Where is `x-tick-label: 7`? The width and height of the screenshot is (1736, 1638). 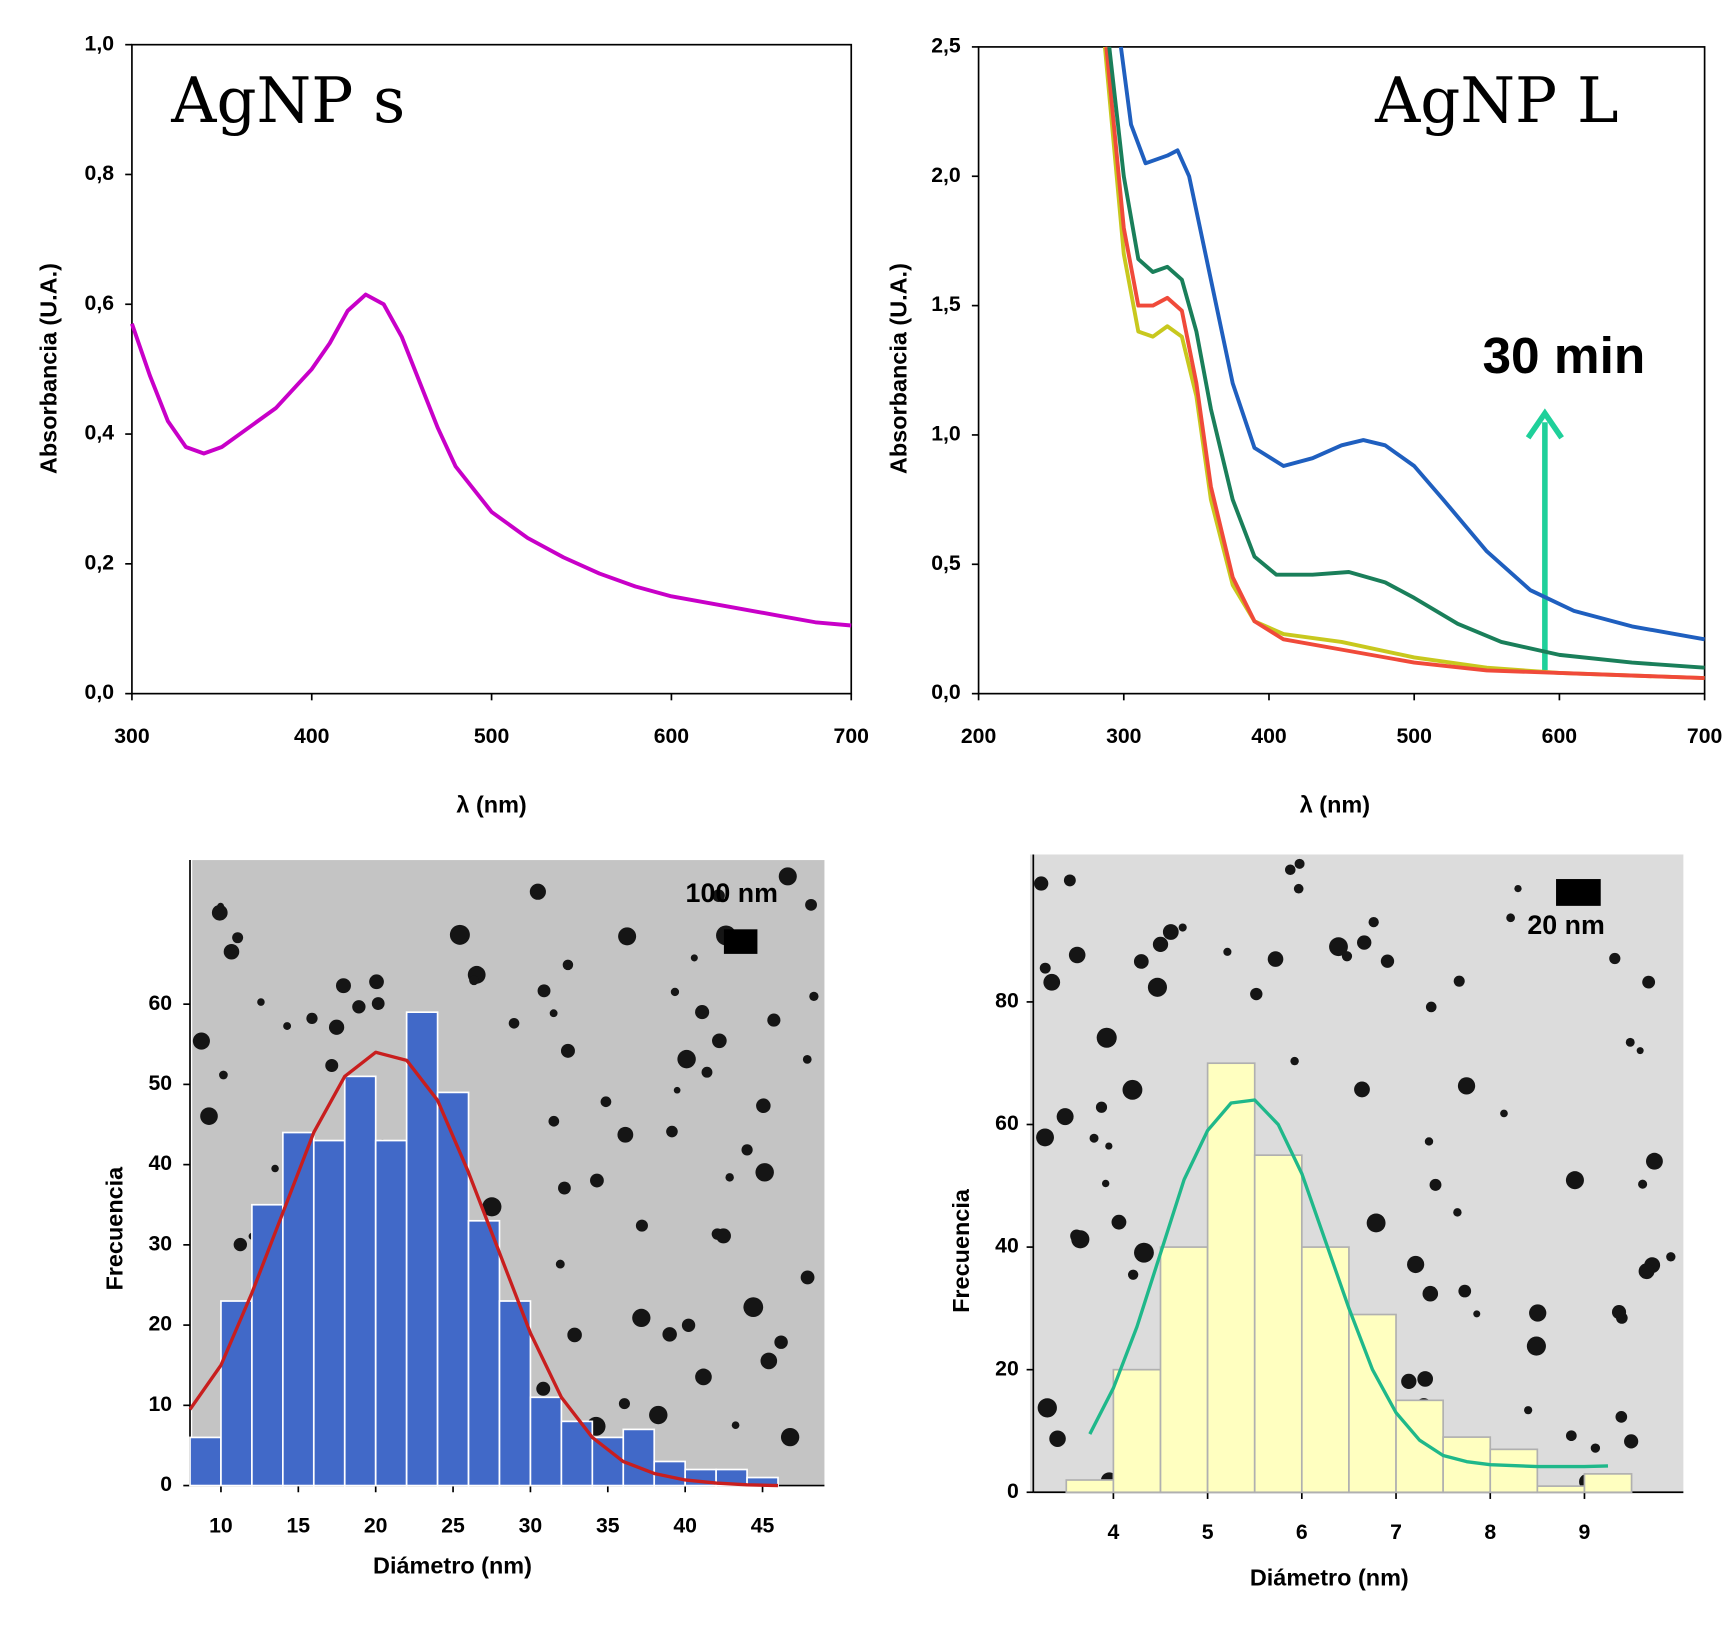
x-tick-label: 7 is located at coordinates (1396, 1532).